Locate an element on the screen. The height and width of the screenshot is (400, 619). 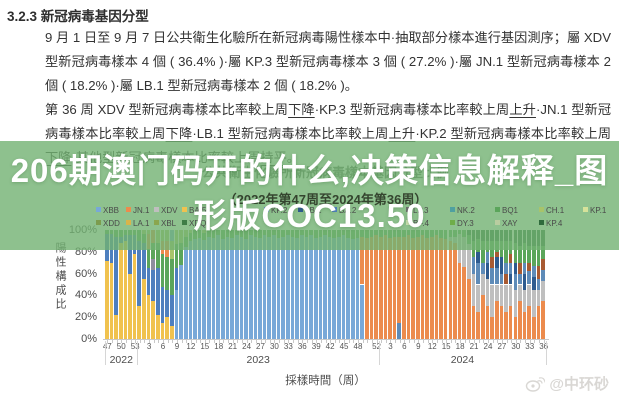
legend-item: LA.1 is located at coordinates (137, 223).